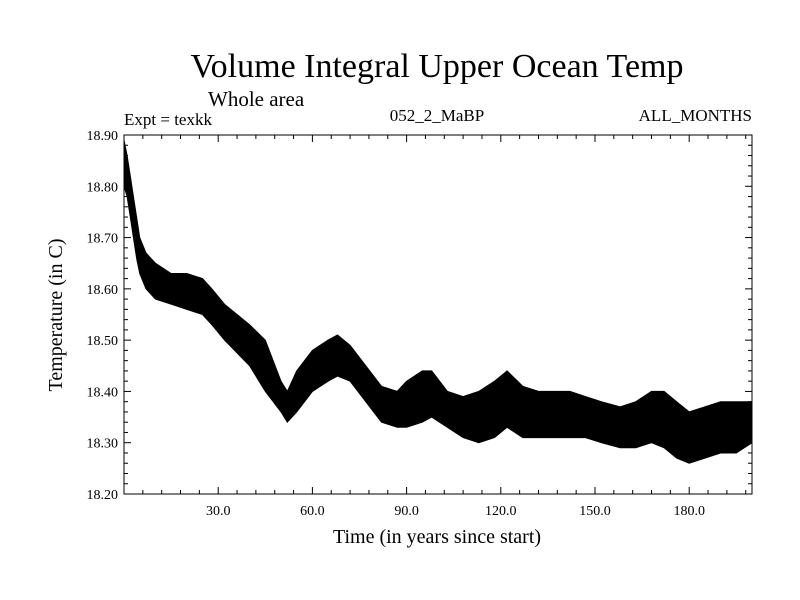 The height and width of the screenshot is (600, 800). Describe the element at coordinates (437, 537) in the screenshot. I see `x-axis-label: Time (in years since start)` at that location.